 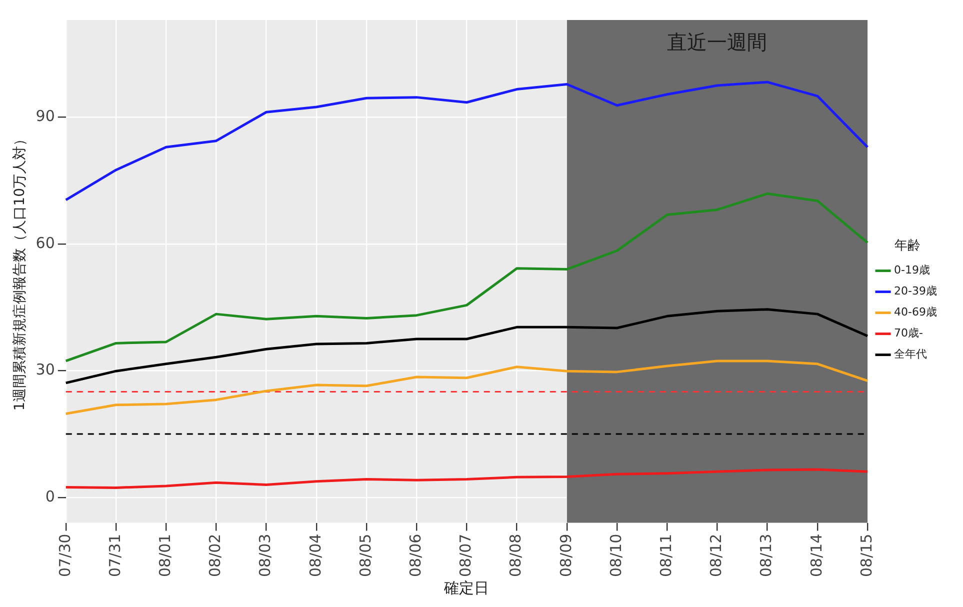 What do you see at coordinates (465, 556) in the screenshot?
I see `x-tick-label: 08/07` at bounding box center [465, 556].